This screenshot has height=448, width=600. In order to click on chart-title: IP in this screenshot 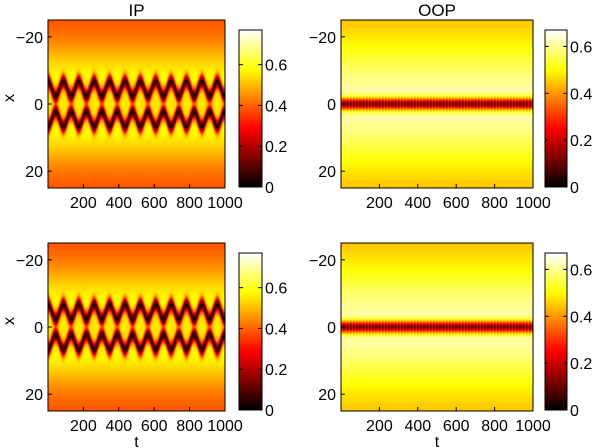, I will do `click(136, 10)`.